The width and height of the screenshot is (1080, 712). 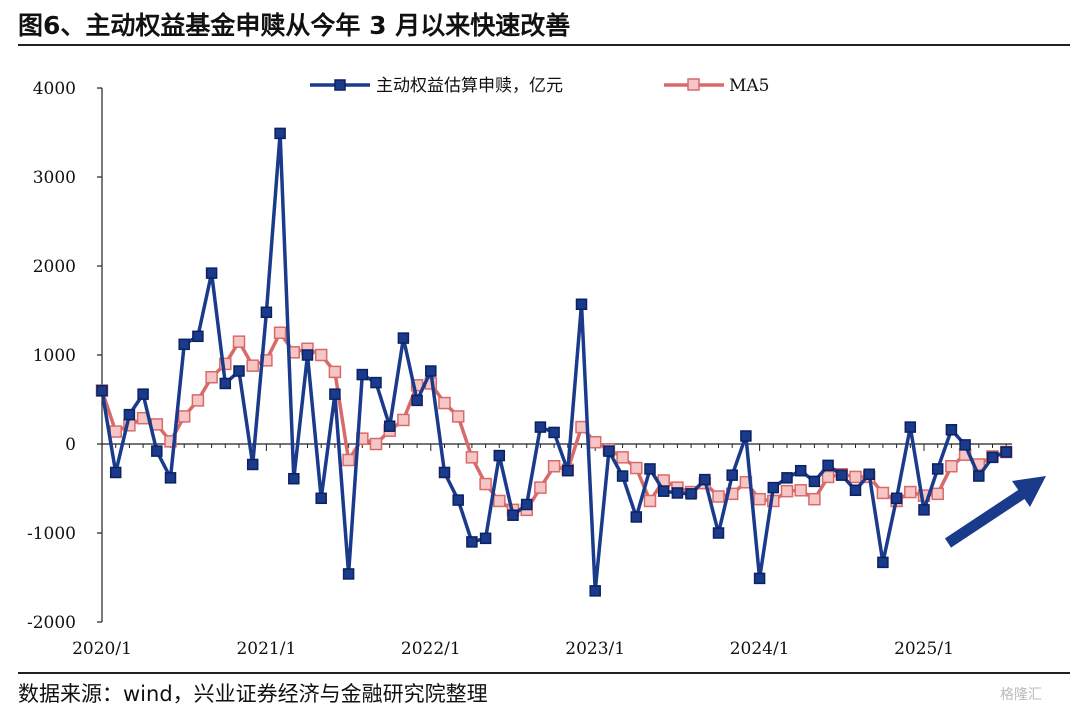 What do you see at coordinates (51, 623) in the screenshot?
I see `y-tick-label: -2000` at bounding box center [51, 623].